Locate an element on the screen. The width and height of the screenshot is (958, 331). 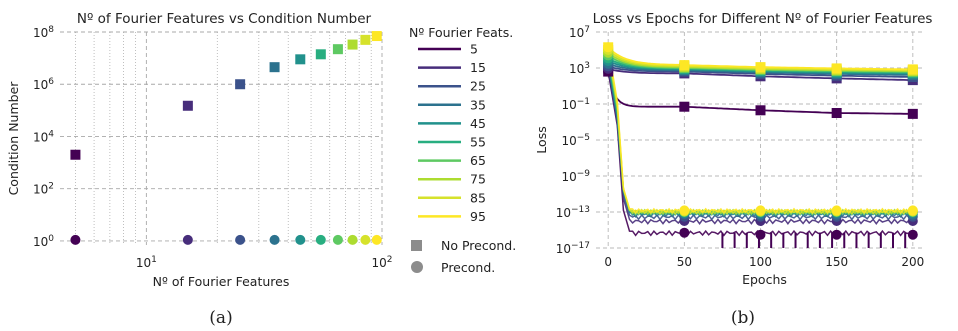
legend-circle-icon is located at coordinates (417, 267).